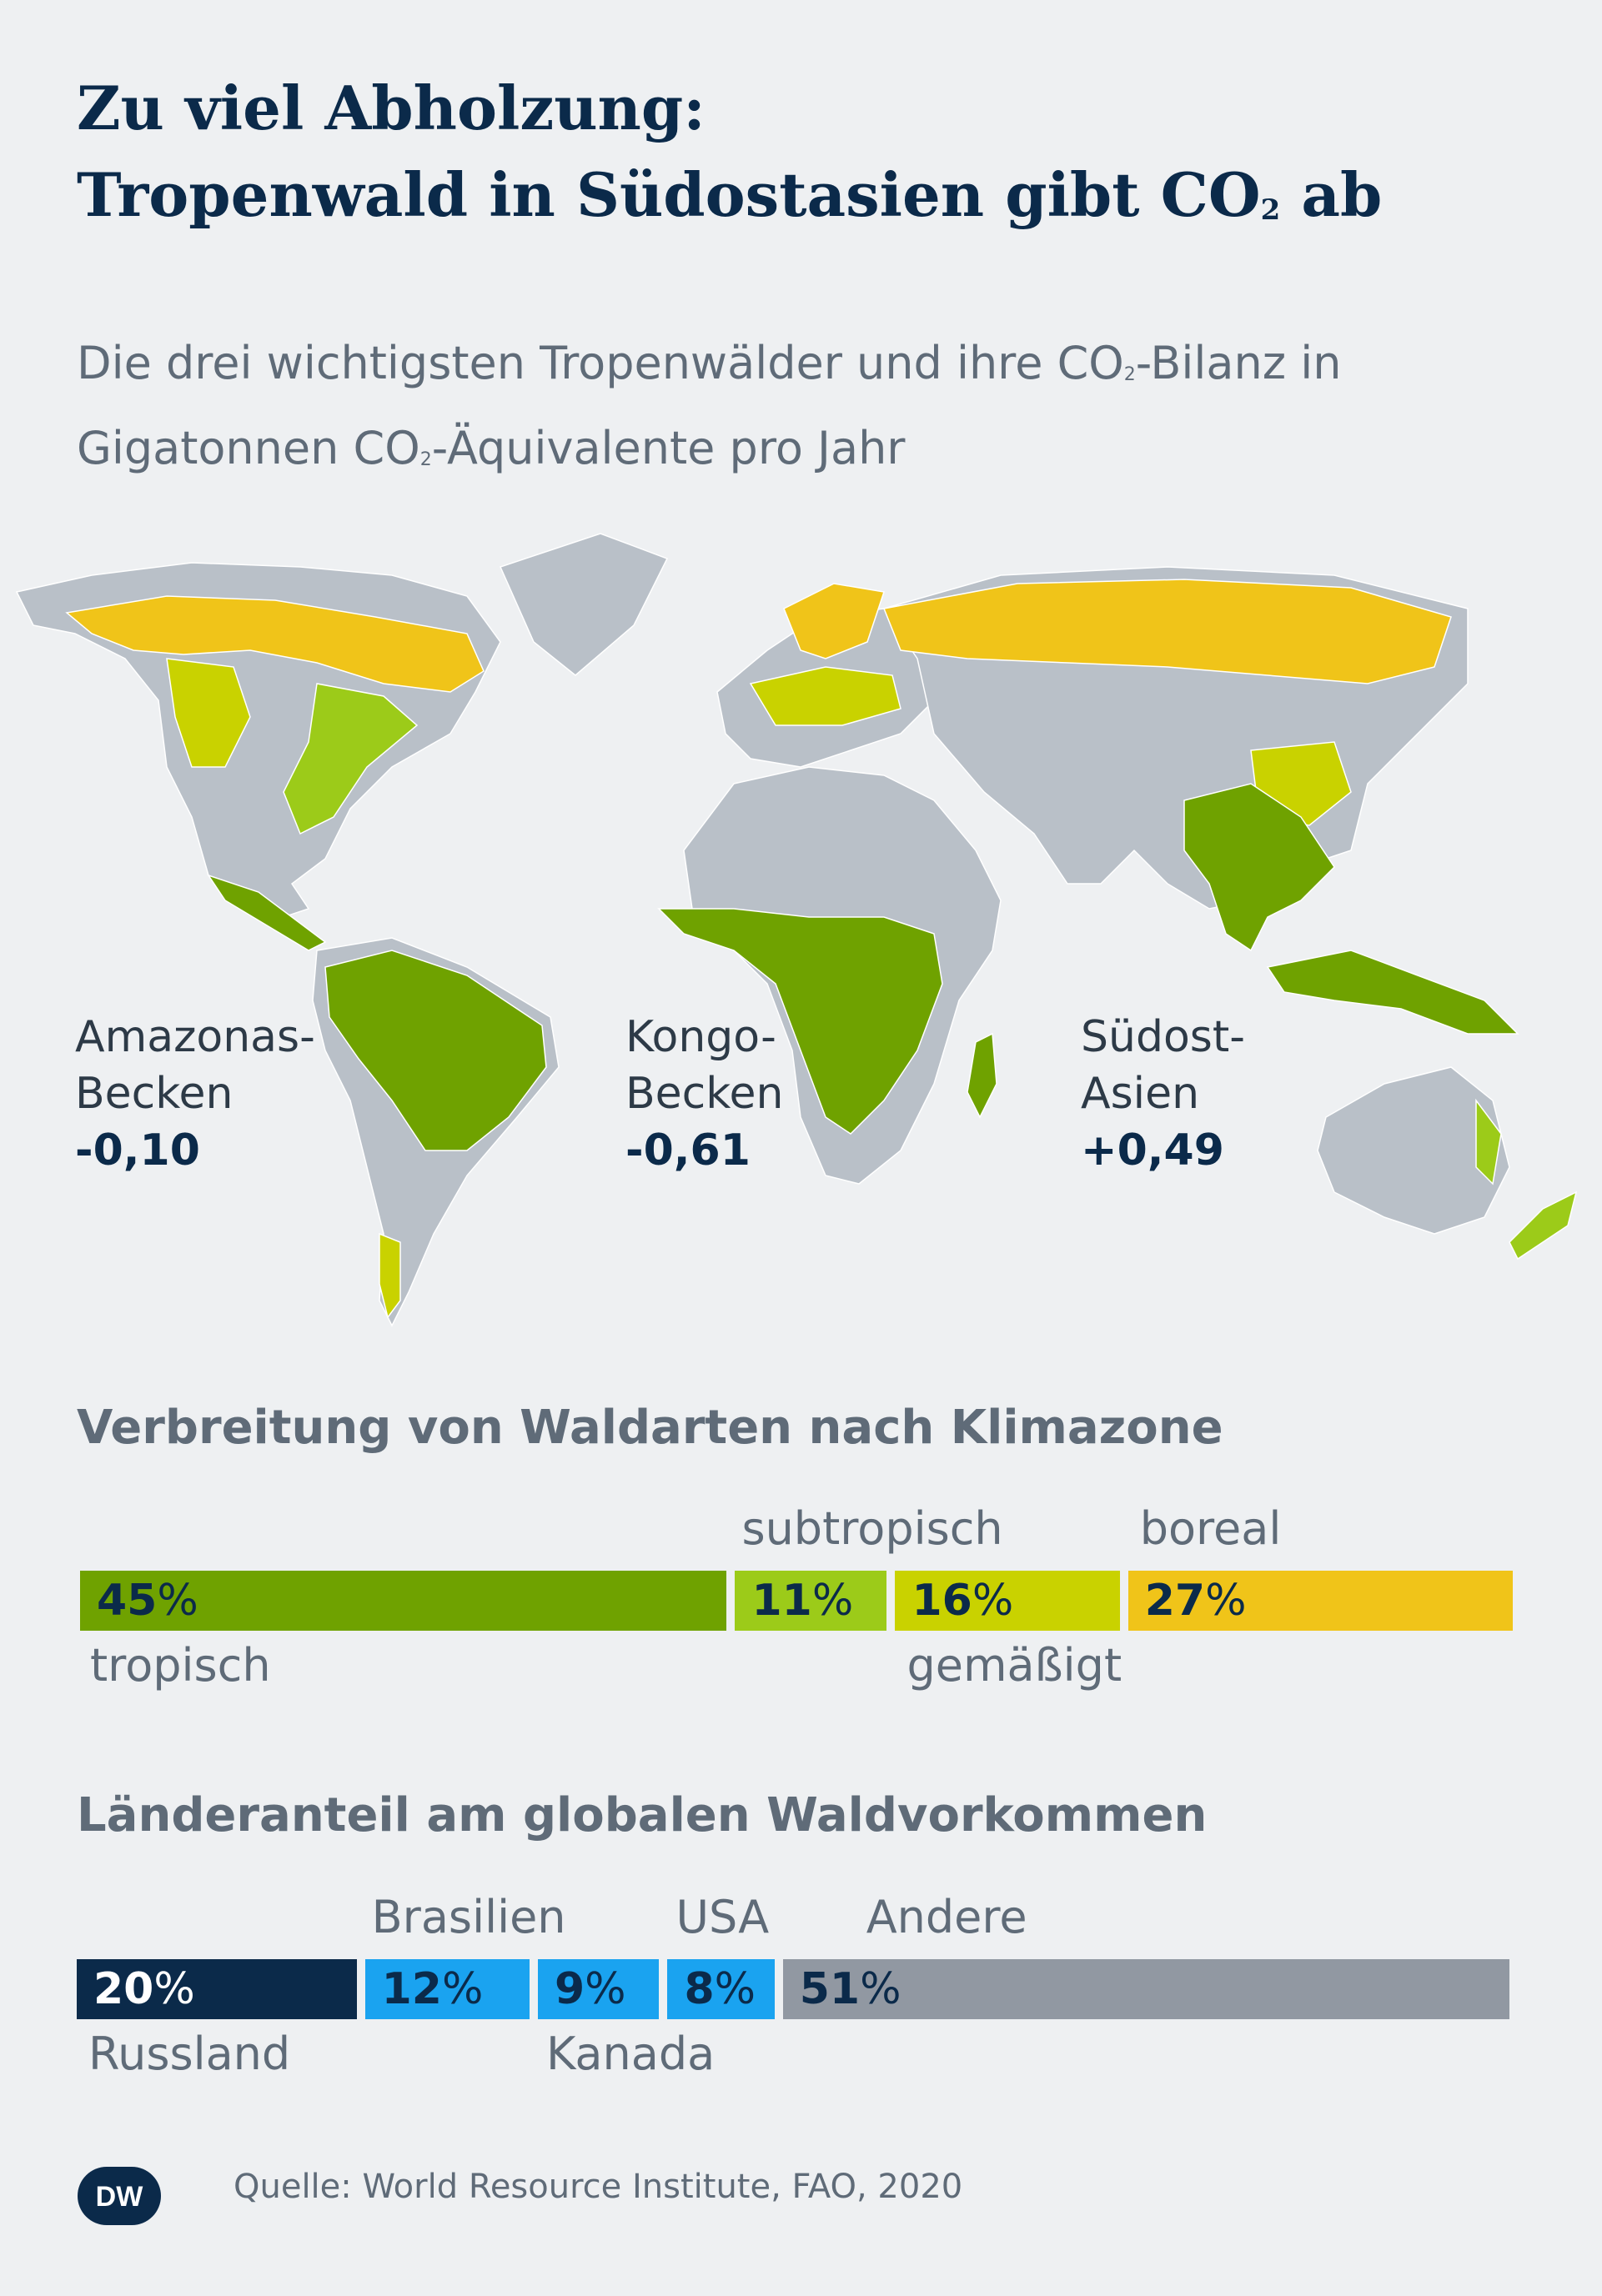 The height and width of the screenshot is (2296, 1602). Describe the element at coordinates (137, 1151) in the screenshot. I see `region-amazon-value: -0,10` at that location.